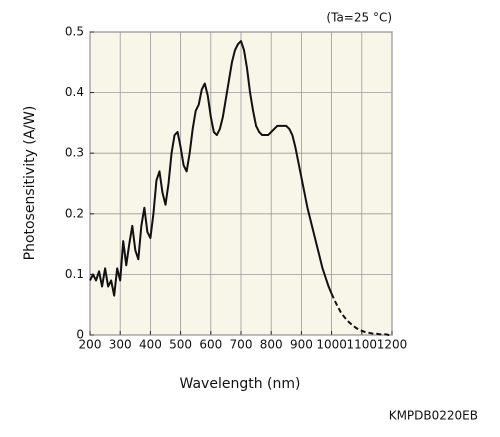 The image size is (500, 437). What do you see at coordinates (241, 345) in the screenshot?
I see `x-tick-label: 700` at bounding box center [241, 345].